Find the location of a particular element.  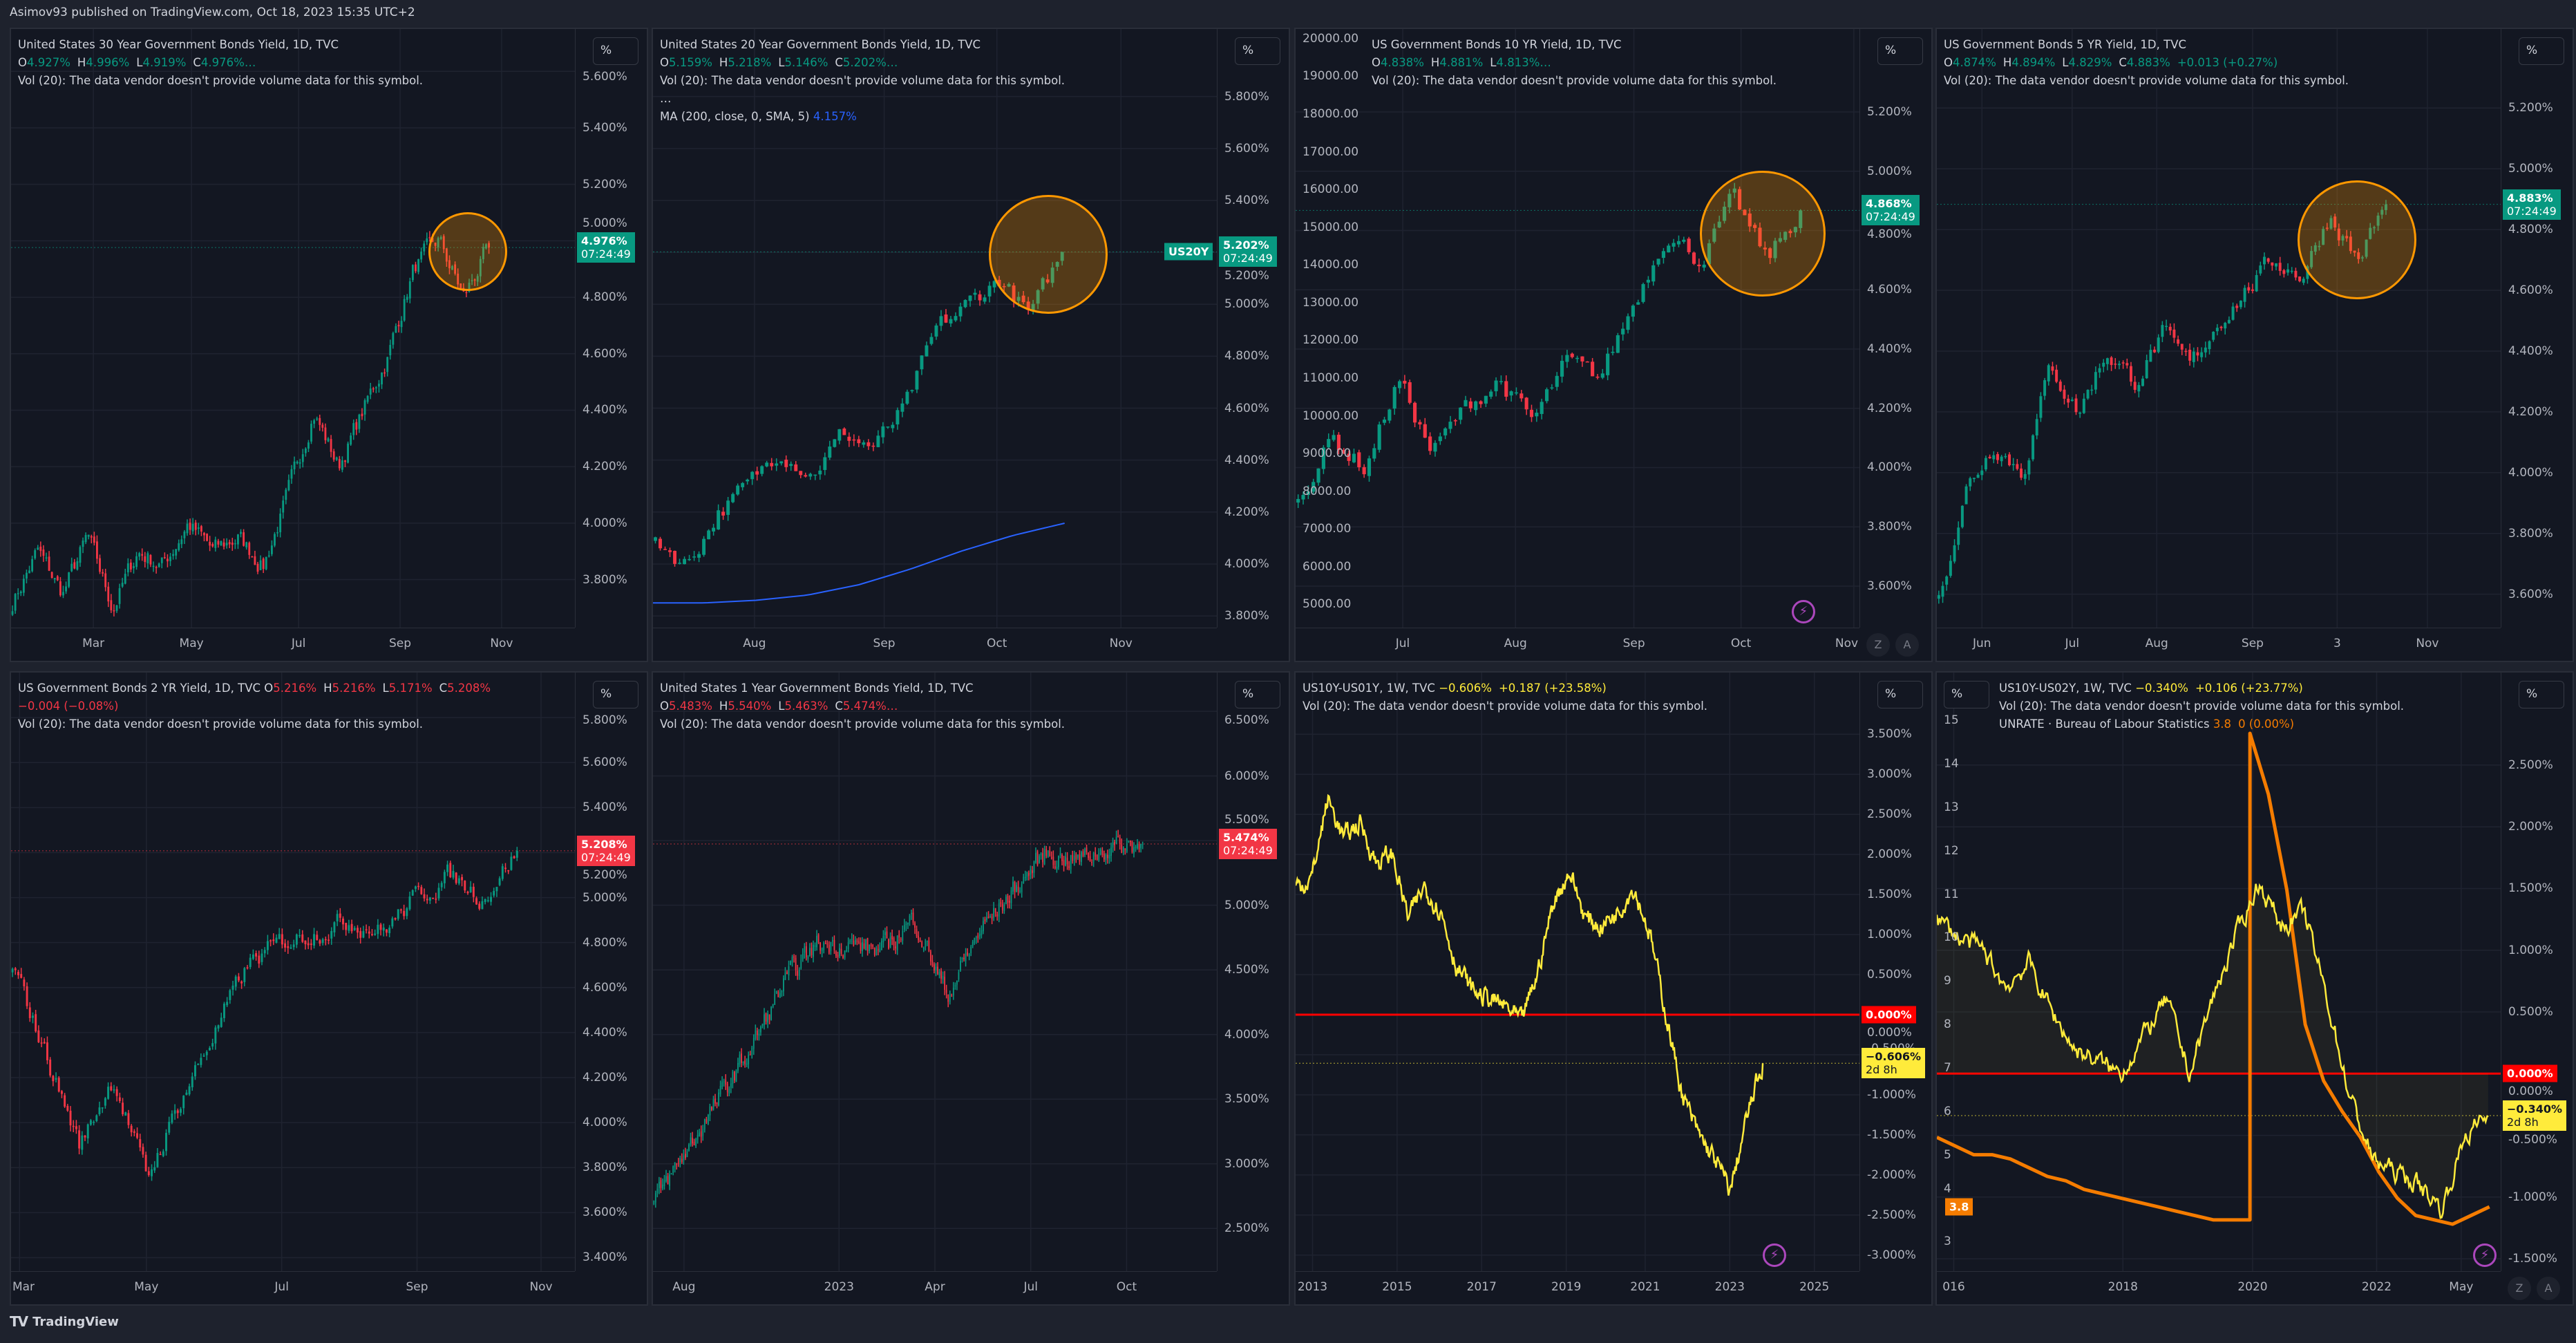

price-tick: 5.000% is located at coordinates (1246, 905).